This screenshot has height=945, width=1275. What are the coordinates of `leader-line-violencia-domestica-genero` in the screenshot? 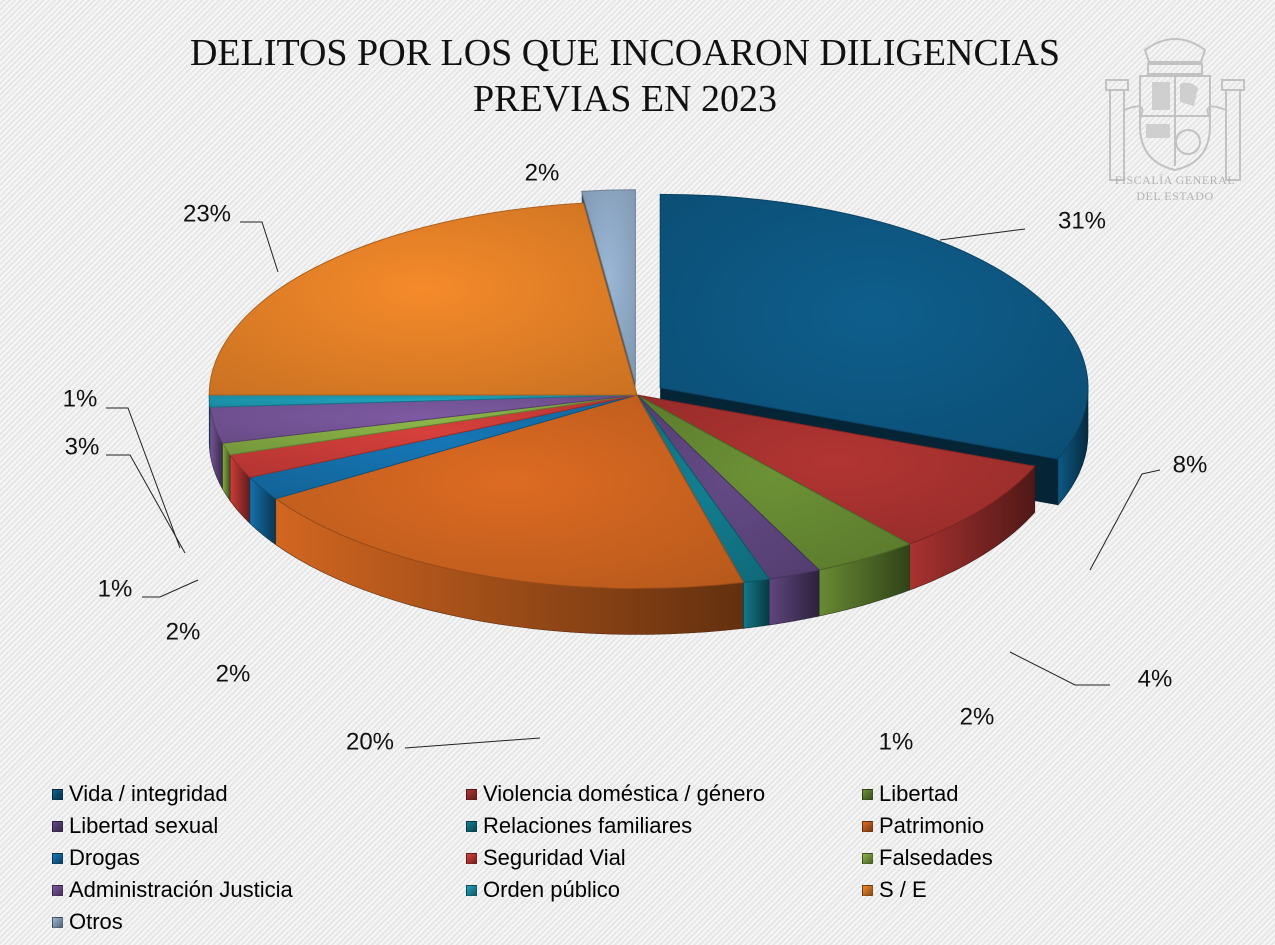 It's located at (1125, 520).